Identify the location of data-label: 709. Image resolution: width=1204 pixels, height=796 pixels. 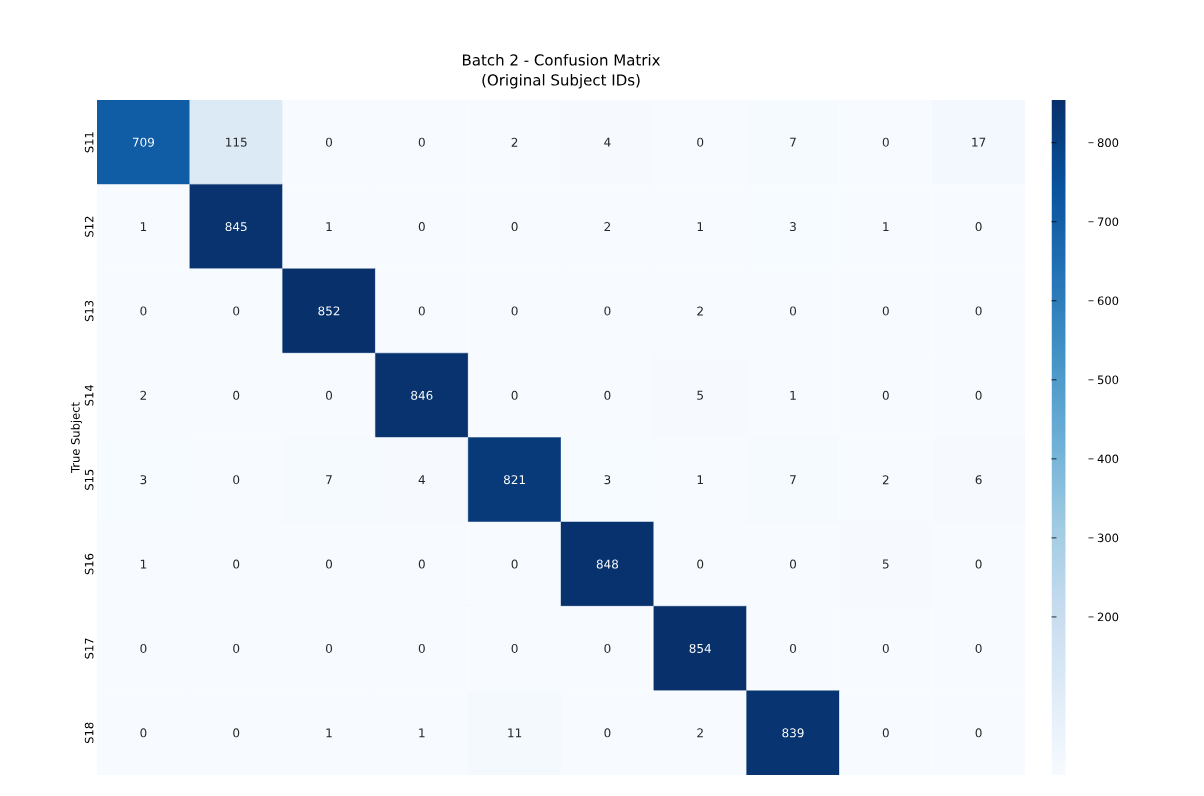
(143, 142).